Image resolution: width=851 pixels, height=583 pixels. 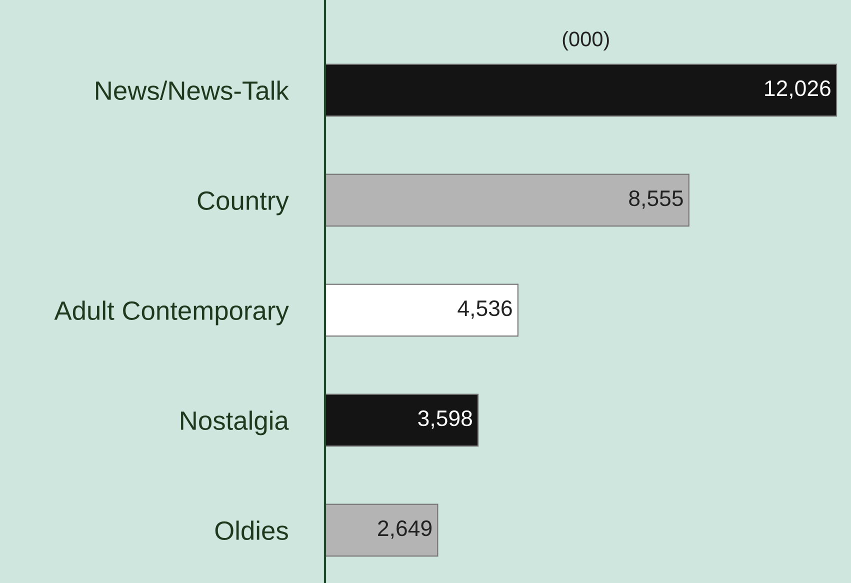 What do you see at coordinates (243, 203) in the screenshot?
I see `y-tick-label: Country` at bounding box center [243, 203].